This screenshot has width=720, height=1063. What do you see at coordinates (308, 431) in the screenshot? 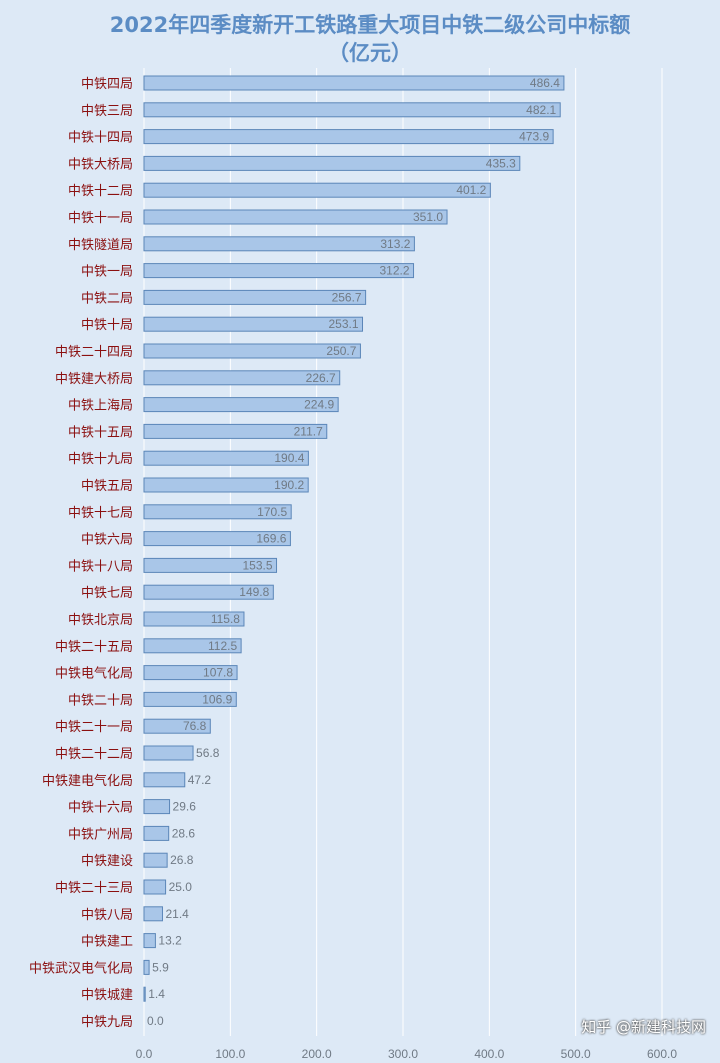
I see `data-label: 211.7` at bounding box center [308, 431].